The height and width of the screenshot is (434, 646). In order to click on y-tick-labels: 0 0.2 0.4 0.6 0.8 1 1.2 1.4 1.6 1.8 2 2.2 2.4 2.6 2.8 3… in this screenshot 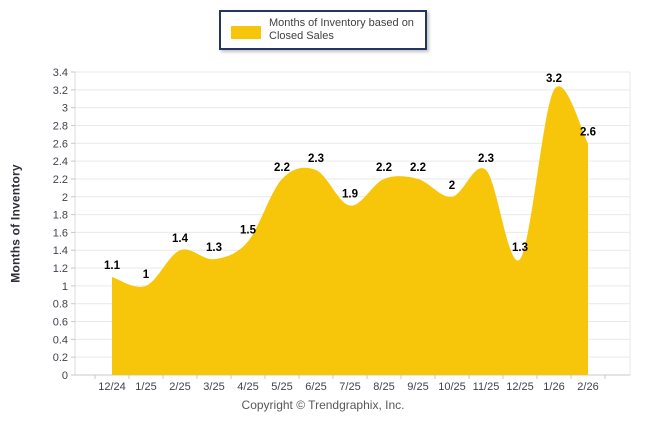, I will do `click(64, 224)`.